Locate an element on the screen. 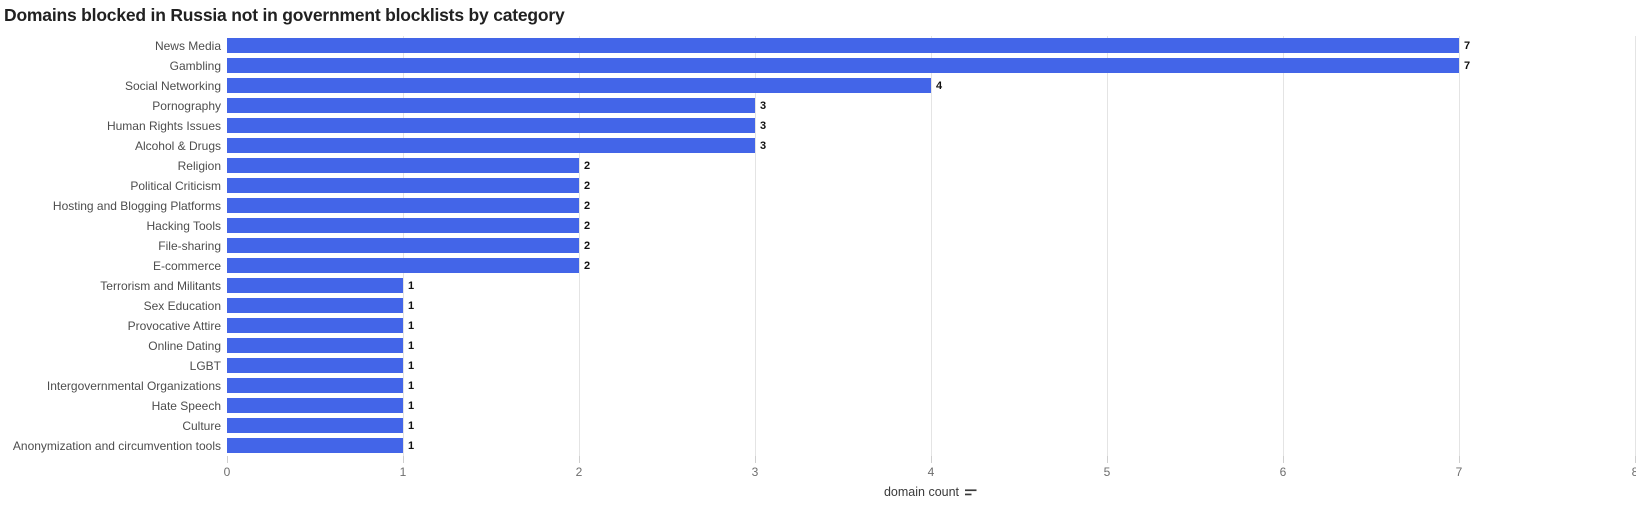 The height and width of the screenshot is (510, 1636). category-label: Terrorism and Militants is located at coordinates (160, 286).